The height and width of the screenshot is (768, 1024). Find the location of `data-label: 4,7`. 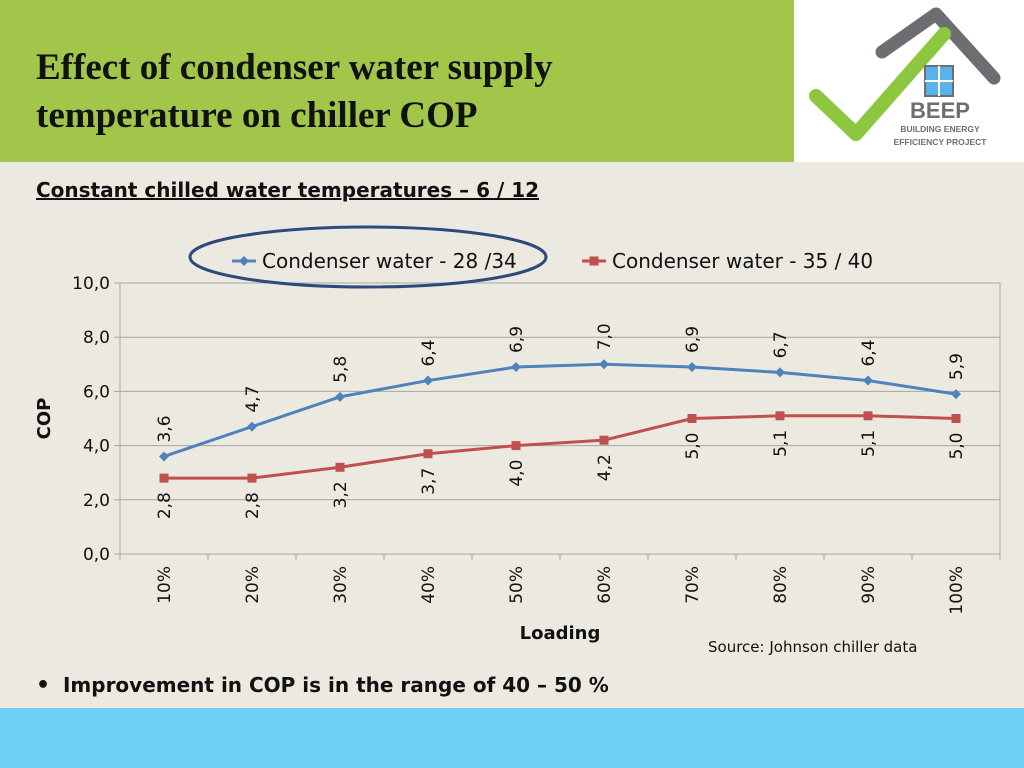

data-label: 4,7 is located at coordinates (253, 399).